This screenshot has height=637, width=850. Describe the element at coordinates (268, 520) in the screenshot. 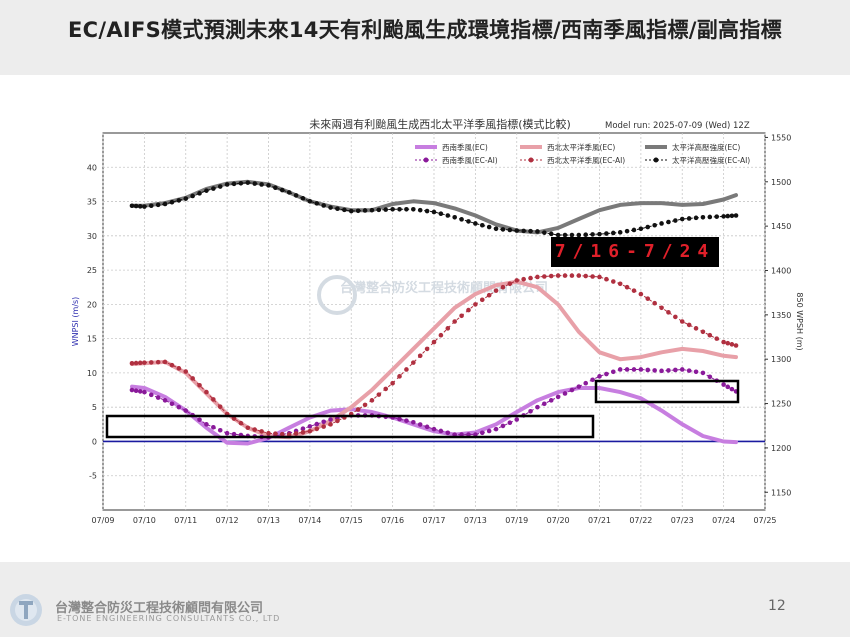

I see `x-tick-label: 07/13` at that location.